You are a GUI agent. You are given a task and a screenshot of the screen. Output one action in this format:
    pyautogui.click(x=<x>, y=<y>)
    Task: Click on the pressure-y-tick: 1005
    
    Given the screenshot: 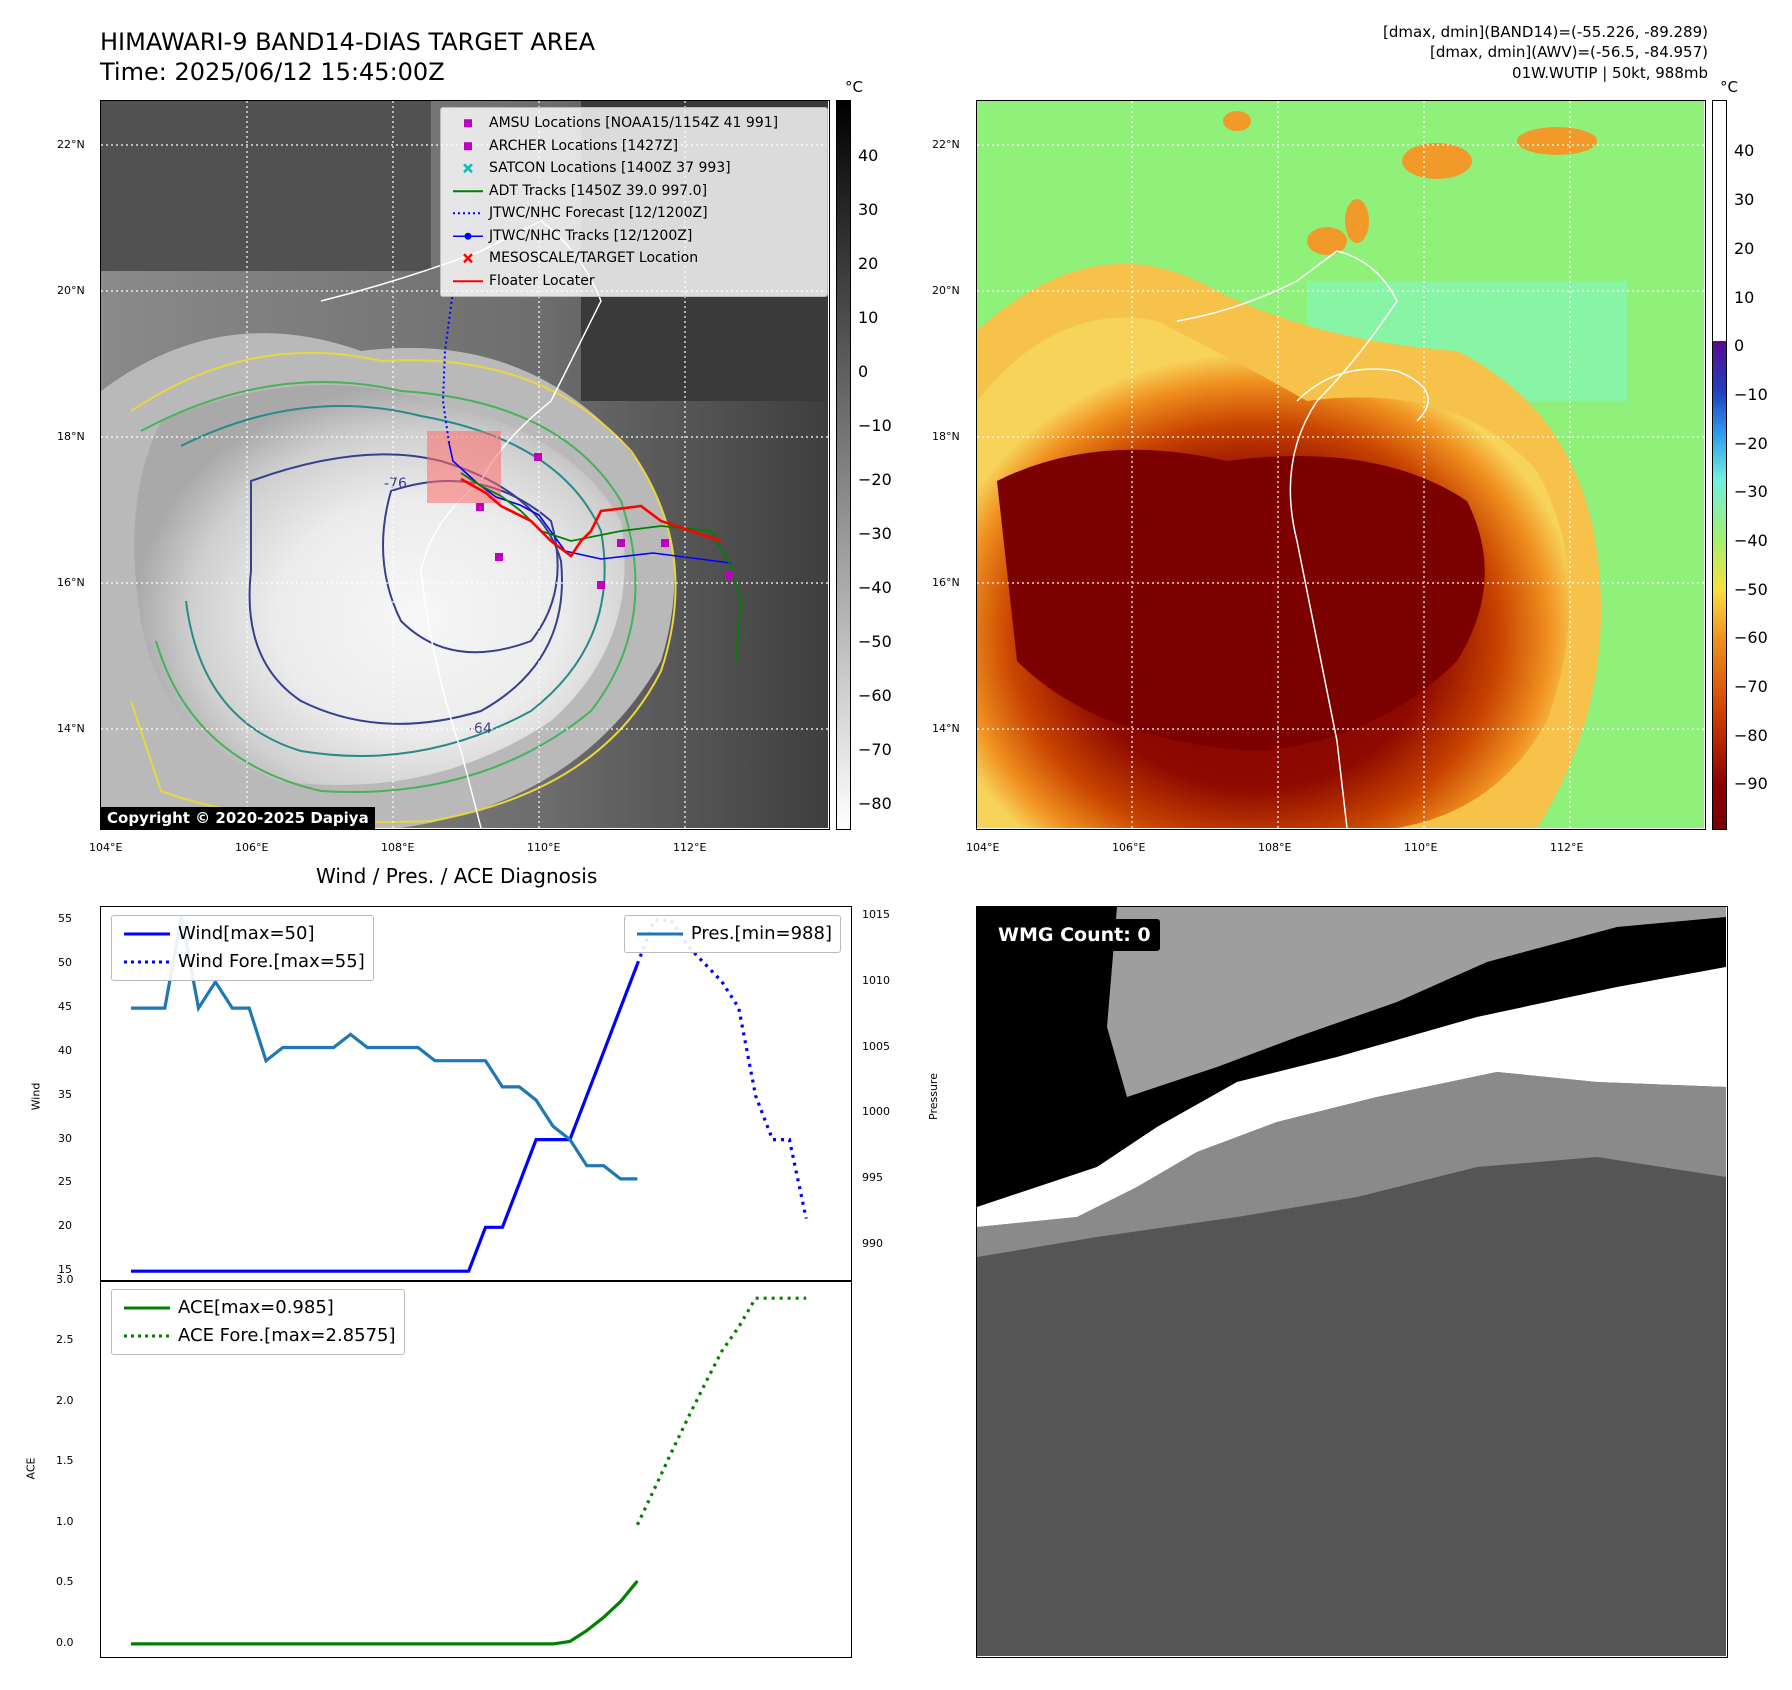 What is the action you would take?
    pyautogui.click(x=876, y=1046)
    